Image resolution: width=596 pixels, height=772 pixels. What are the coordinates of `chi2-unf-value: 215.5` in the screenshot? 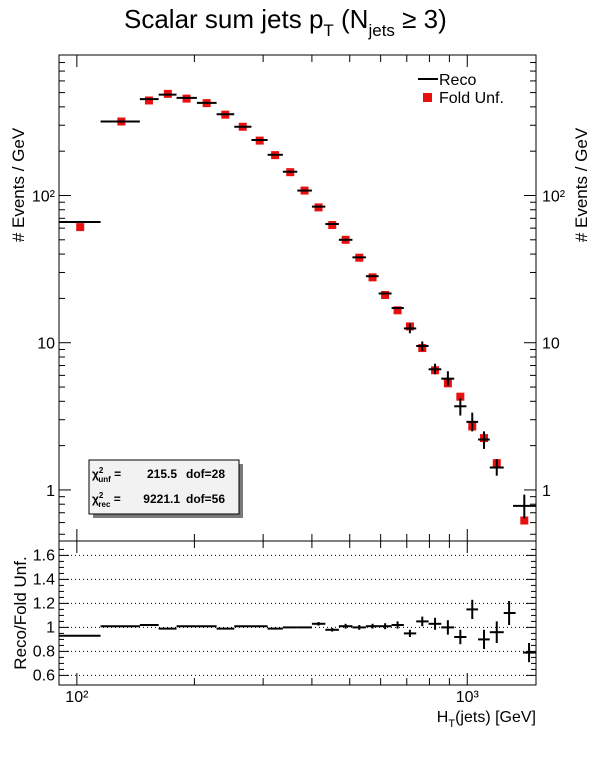 It's located at (162, 474).